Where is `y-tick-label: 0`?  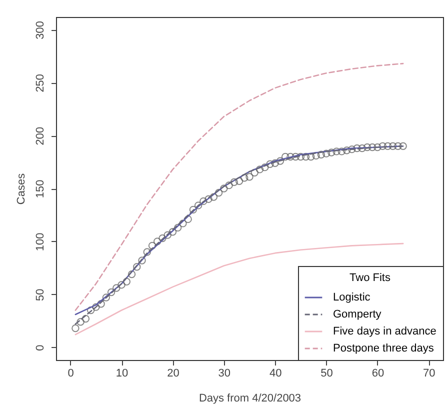 y-tick-label: 0 is located at coordinates (40, 347).